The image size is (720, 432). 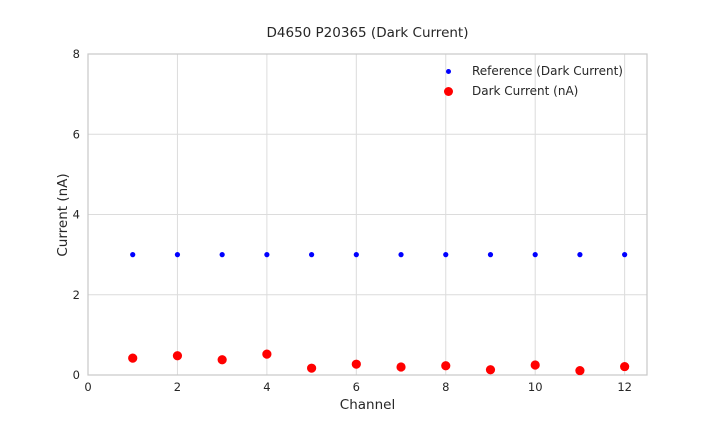 What do you see at coordinates (76, 295) in the screenshot?
I see `y-tick-label: 2` at bounding box center [76, 295].